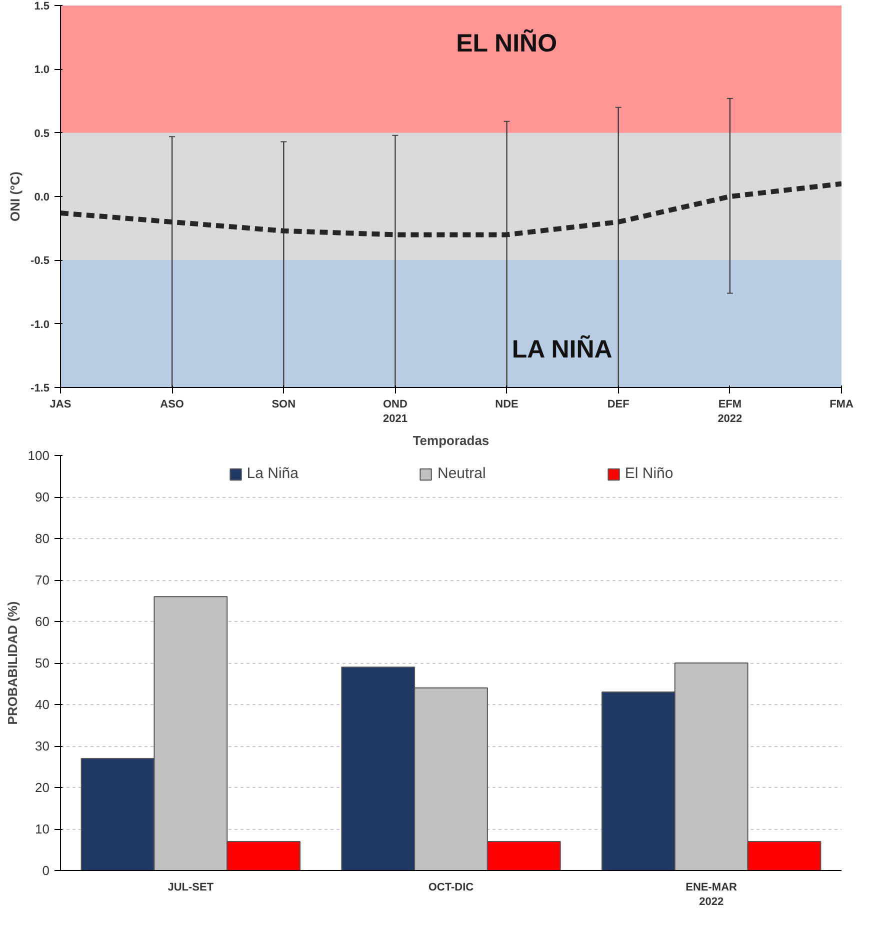 The height and width of the screenshot is (930, 871). Describe the element at coordinates (15, 197) in the screenshot. I see `y-axis-title: ONI (°C)` at that location.